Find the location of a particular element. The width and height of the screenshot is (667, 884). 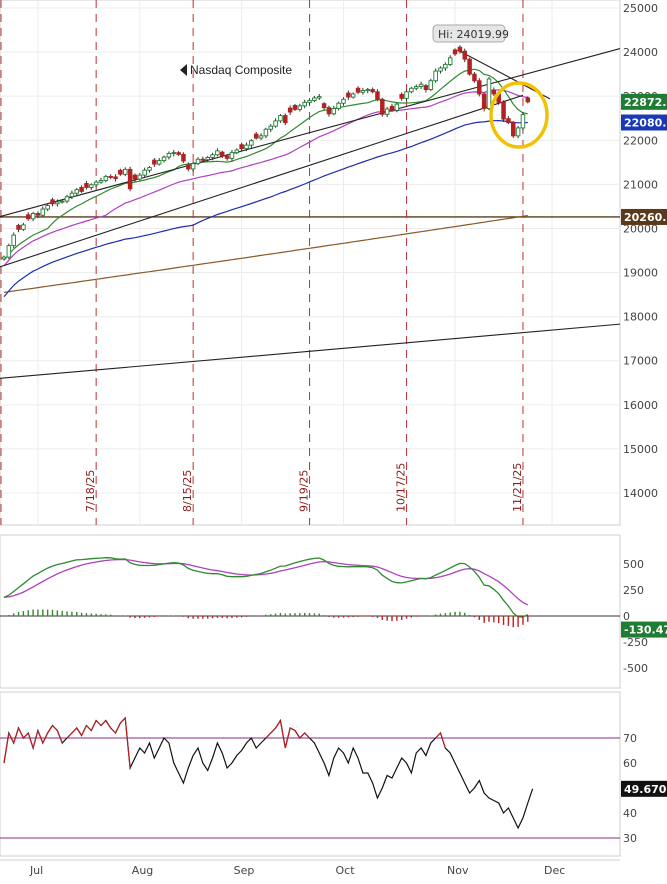

price-tick-label: 19000 is located at coordinates (640, 273).